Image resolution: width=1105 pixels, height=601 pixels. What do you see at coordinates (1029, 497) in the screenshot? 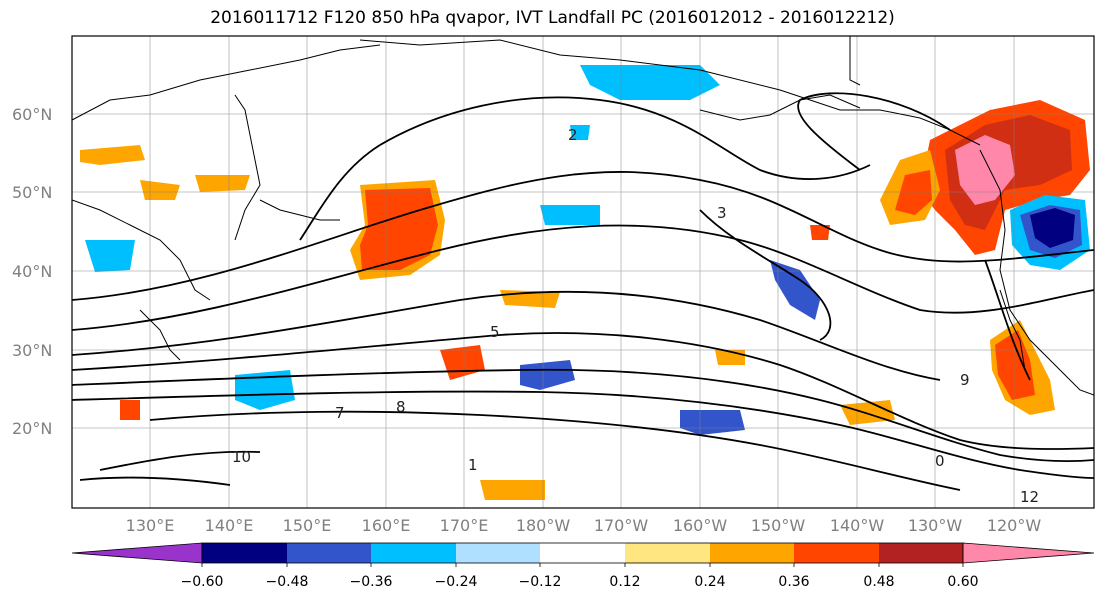
I see `contour-label: 12` at bounding box center [1029, 497].